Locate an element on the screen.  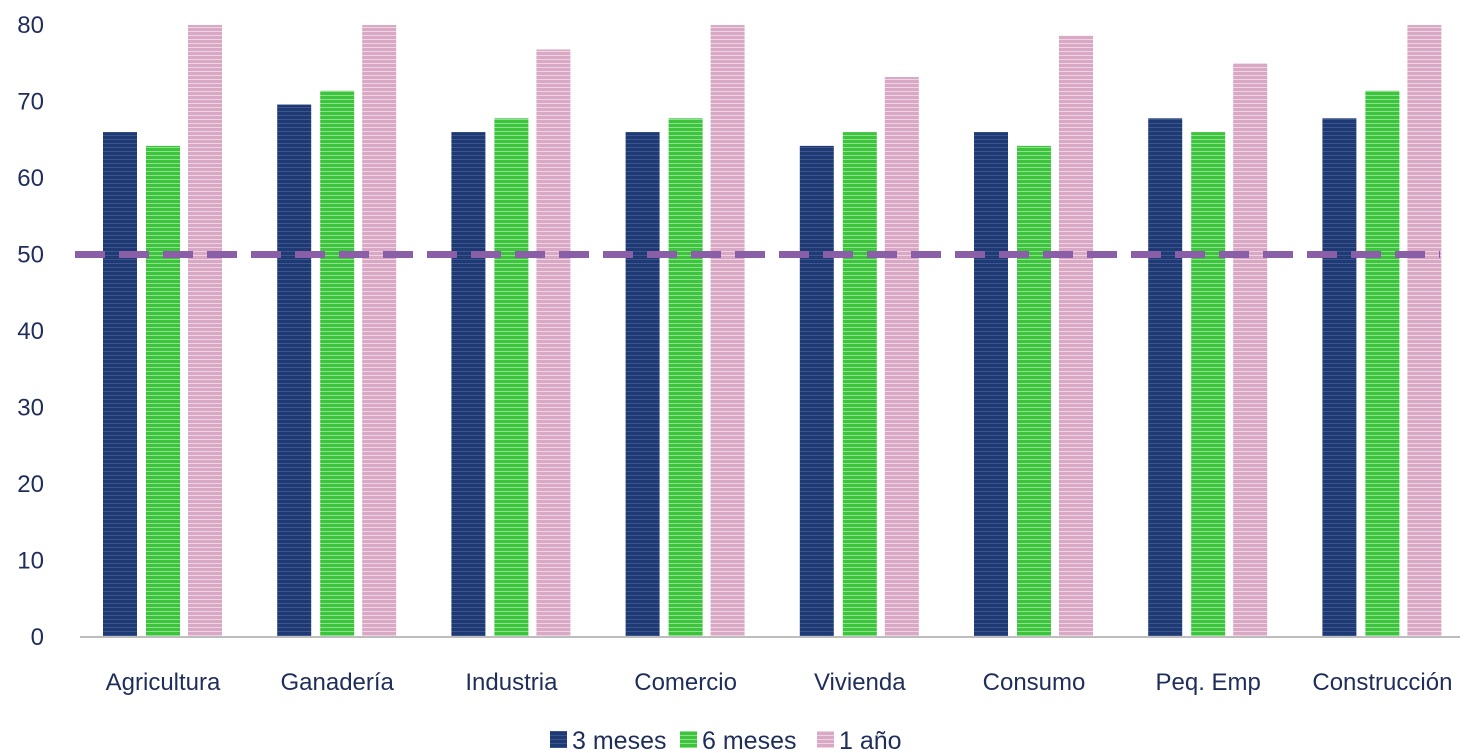
x-tick-label: Consumo is located at coordinates (1034, 682).